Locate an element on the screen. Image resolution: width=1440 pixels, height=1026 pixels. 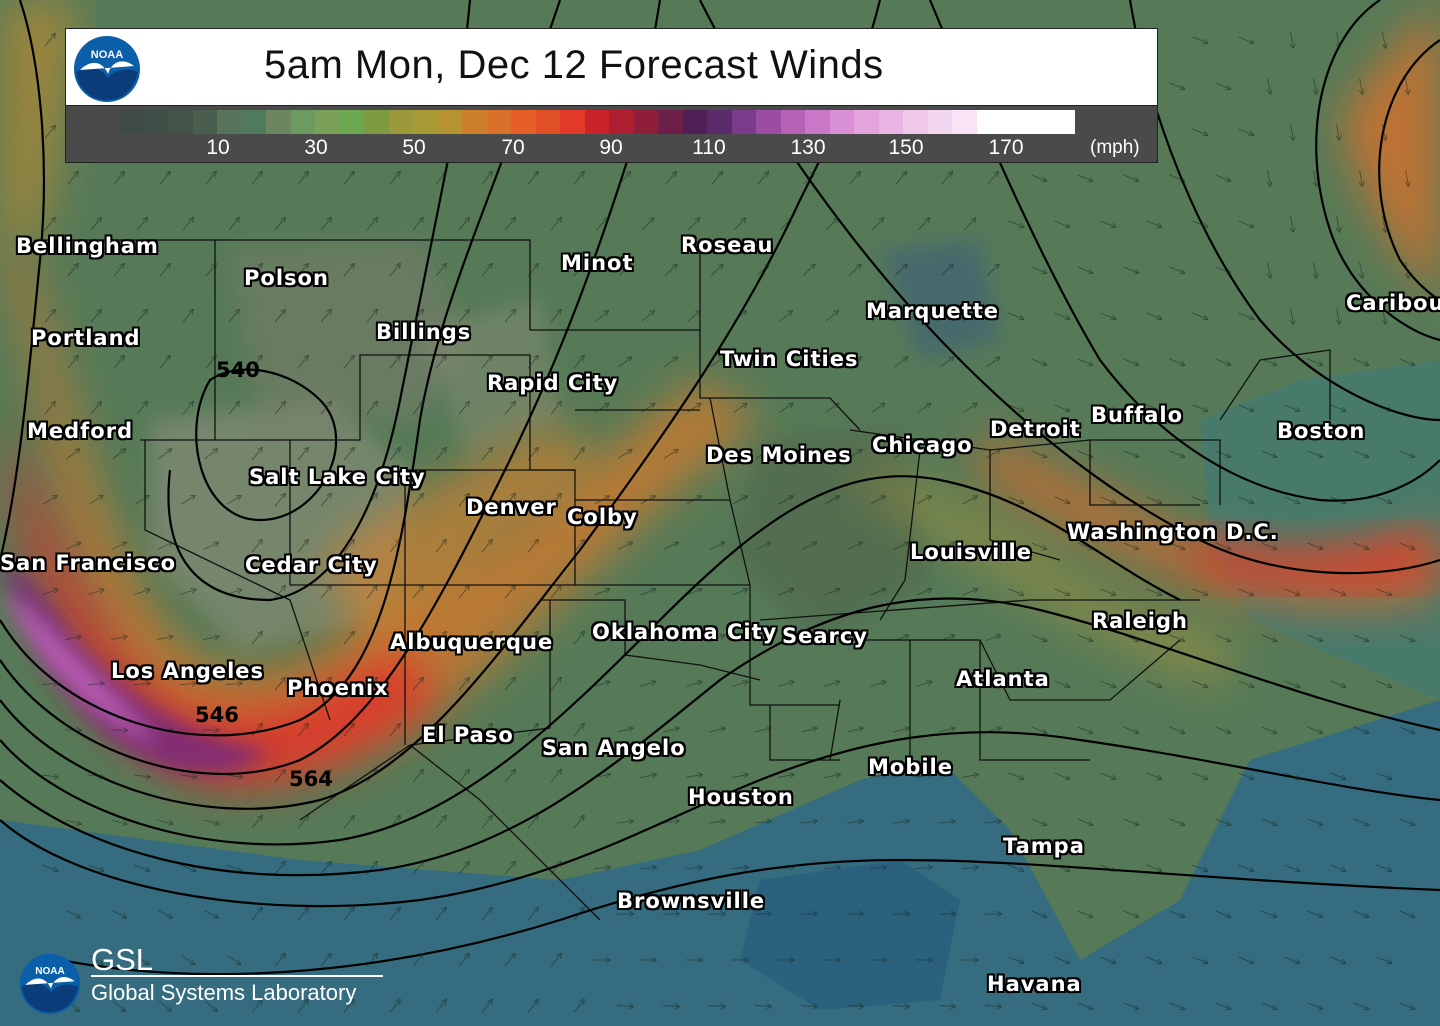
legend-tick-50: 50 is located at coordinates (414, 147).